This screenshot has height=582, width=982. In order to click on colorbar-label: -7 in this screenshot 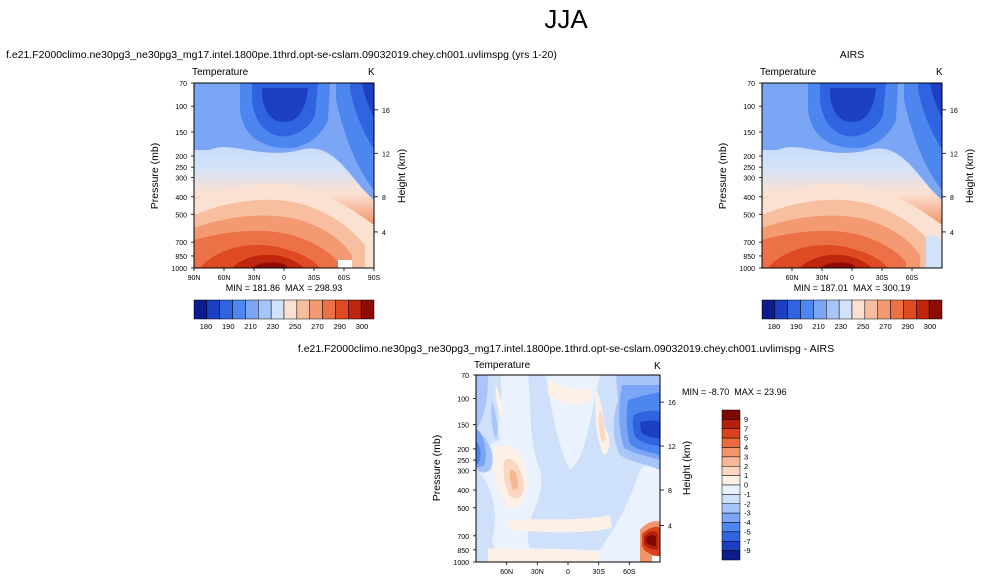, I will do `click(747, 541)`.